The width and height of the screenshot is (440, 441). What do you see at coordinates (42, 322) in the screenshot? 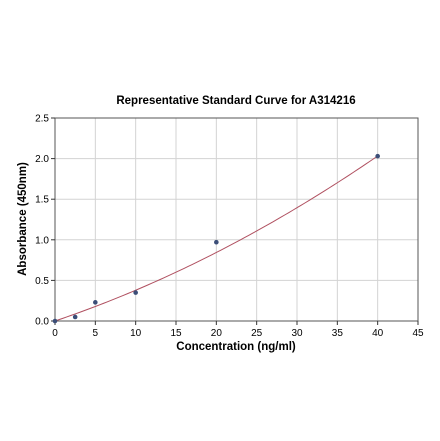
I see `y-tick-label: 0.0` at bounding box center [42, 322].